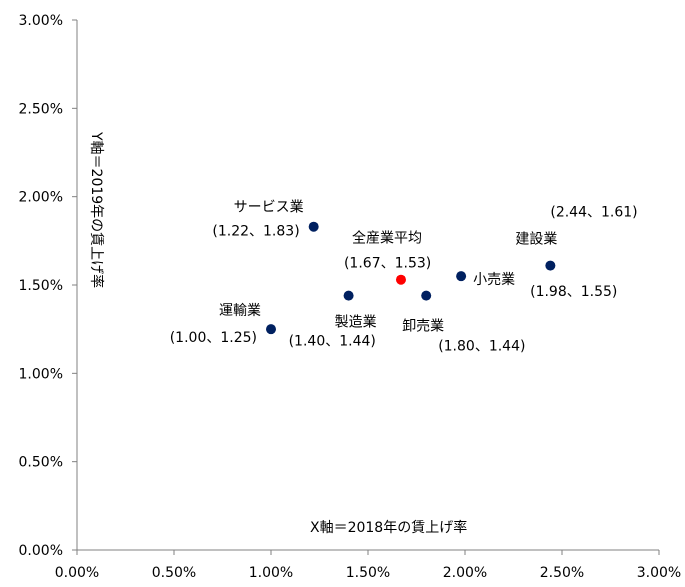  What do you see at coordinates (41, 21) in the screenshot?
I see `y-tick-label: 3.00%` at bounding box center [41, 21].